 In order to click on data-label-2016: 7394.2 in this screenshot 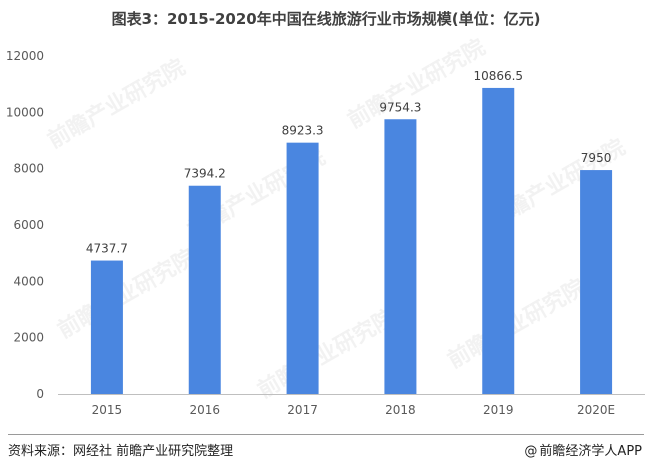, I will do `click(205, 174)`.